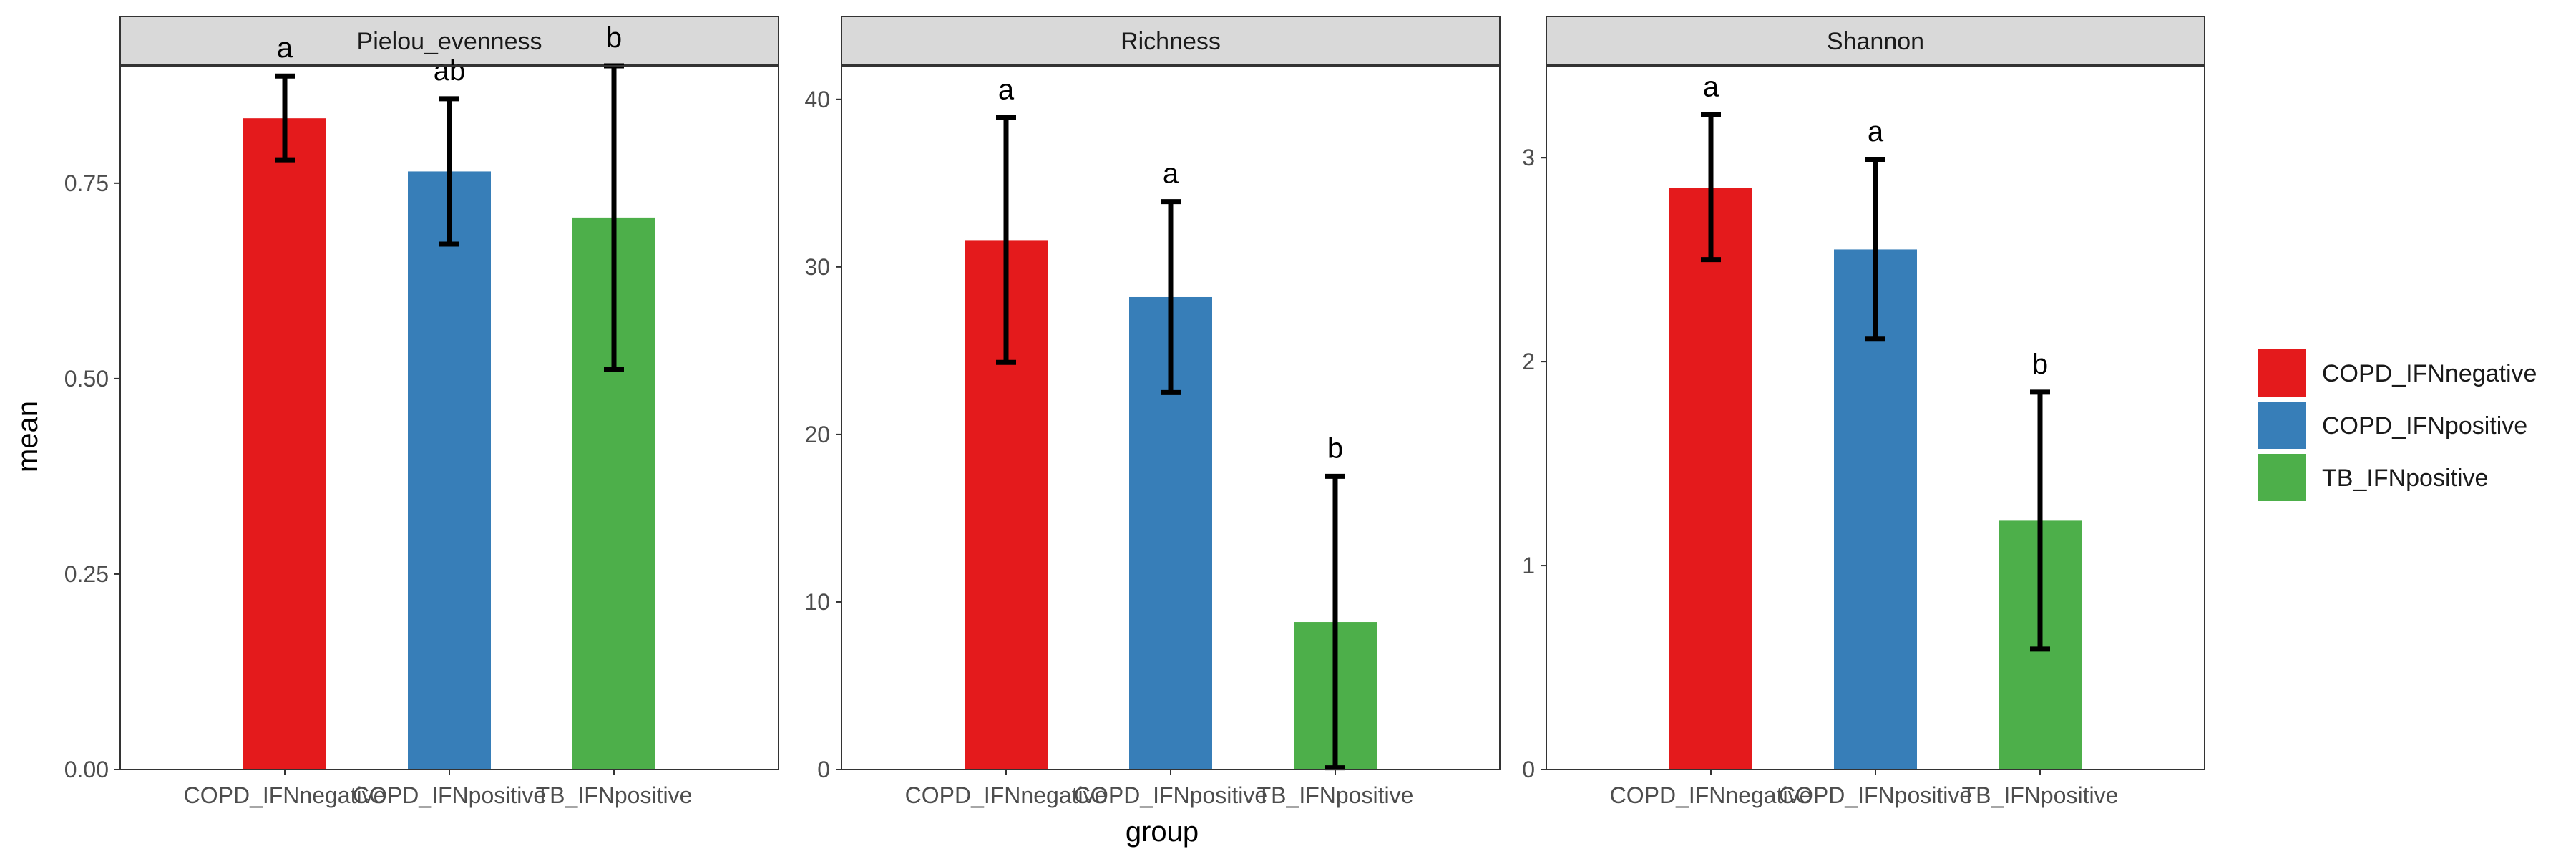  What do you see at coordinates (28, 436) in the screenshot?
I see `y-axis-title: mean` at bounding box center [28, 436].